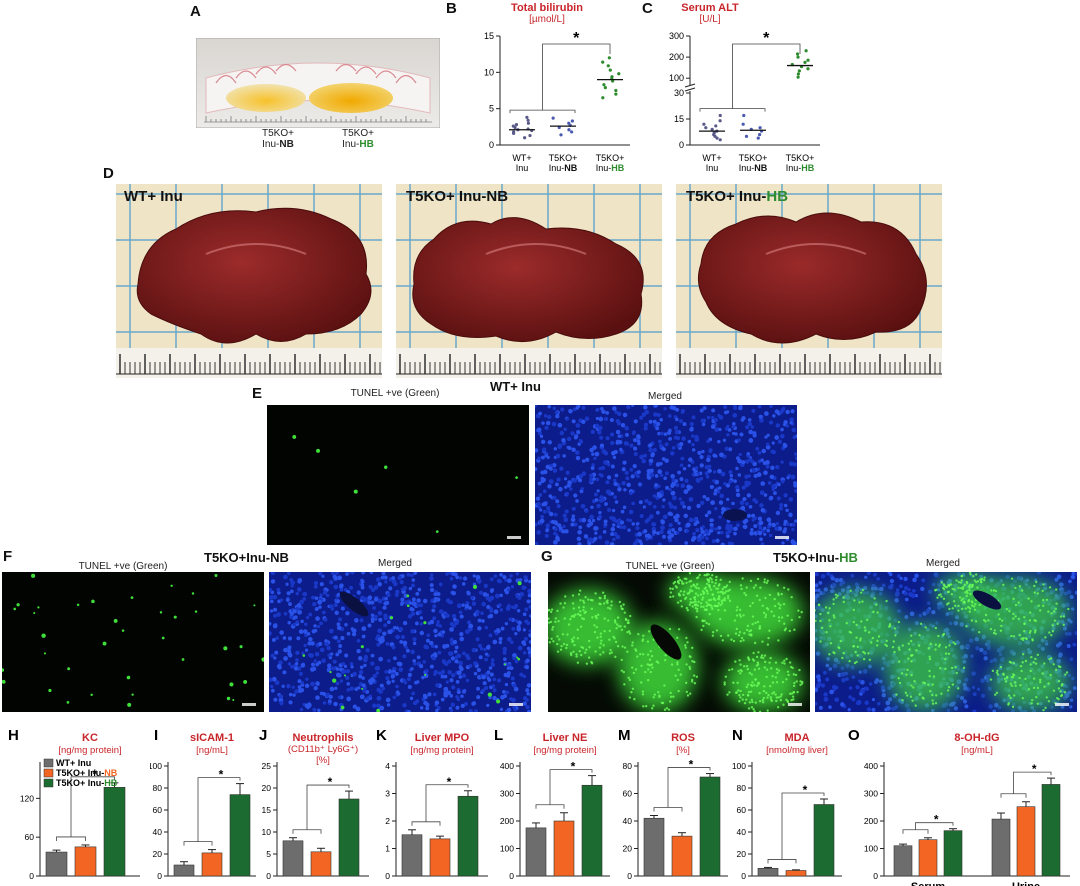  Describe the element at coordinates (604, 85) in the screenshot. I see `data-point` at that location.